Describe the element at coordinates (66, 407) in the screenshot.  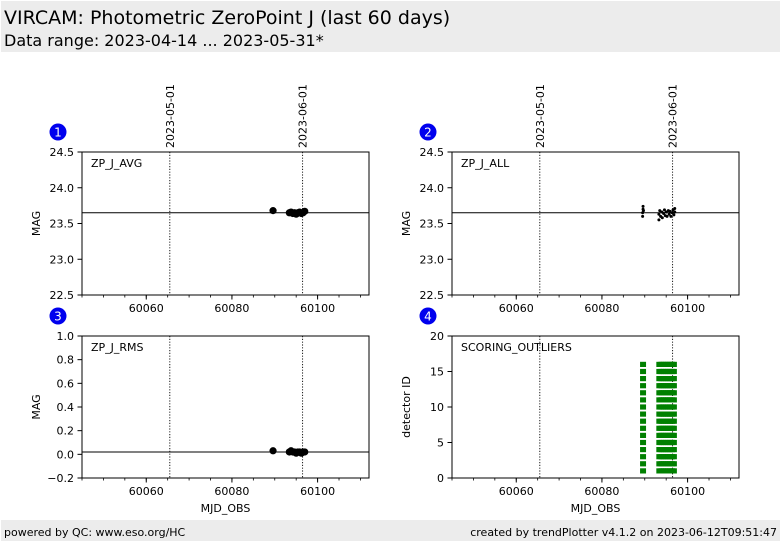
I see `y-tick-label: 0.4` at that location.